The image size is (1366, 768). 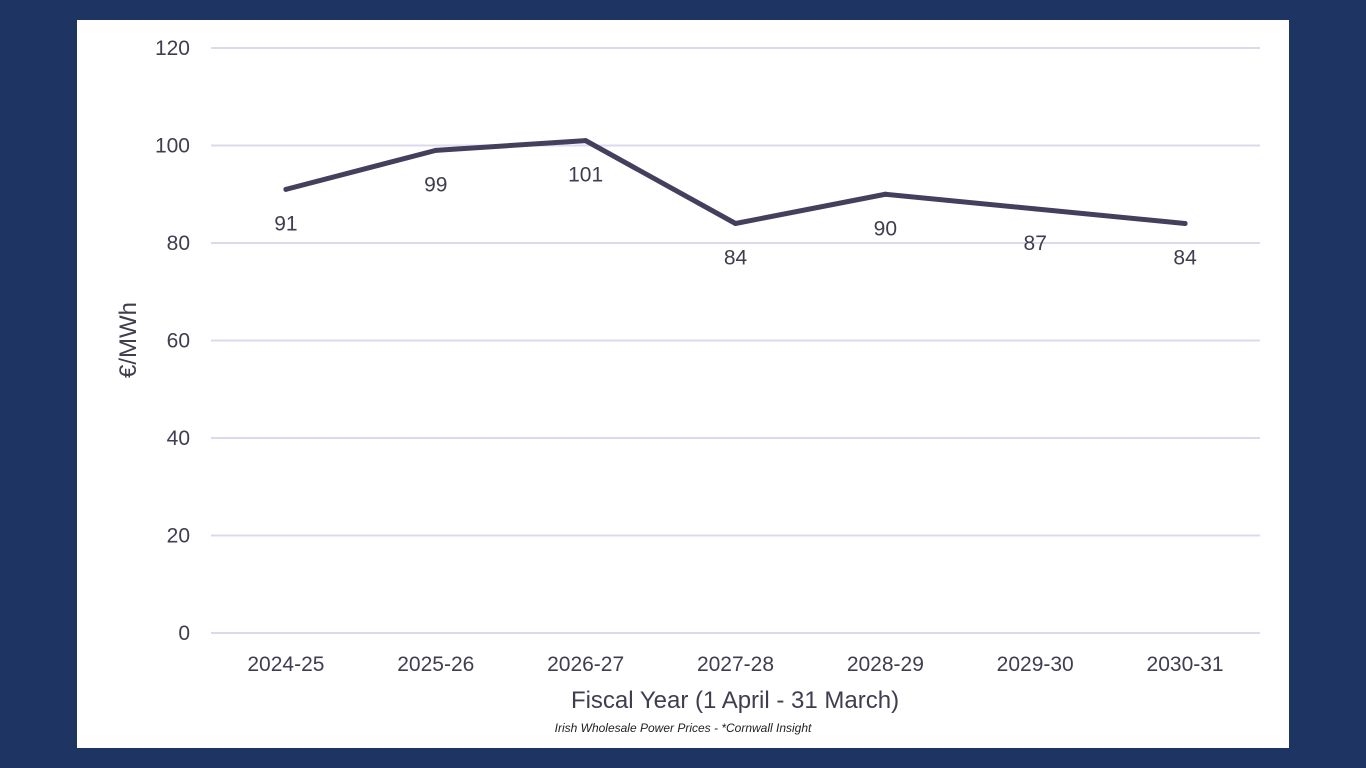 I want to click on x-tick-label-2026-27: 2026-27, so click(x=585, y=664).